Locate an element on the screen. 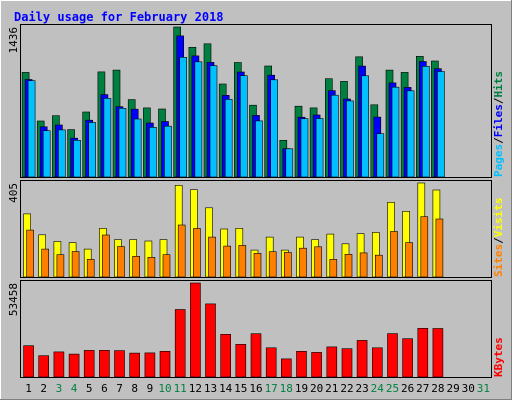  y-axis-max-label: 53458 is located at coordinates (13, 299).